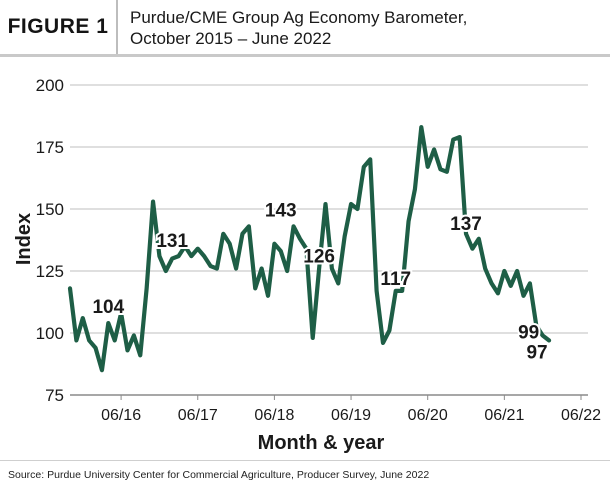 The height and width of the screenshot is (496, 610). I want to click on y-tick-labels: 75 100 125 150 175 200, so click(50, 240).